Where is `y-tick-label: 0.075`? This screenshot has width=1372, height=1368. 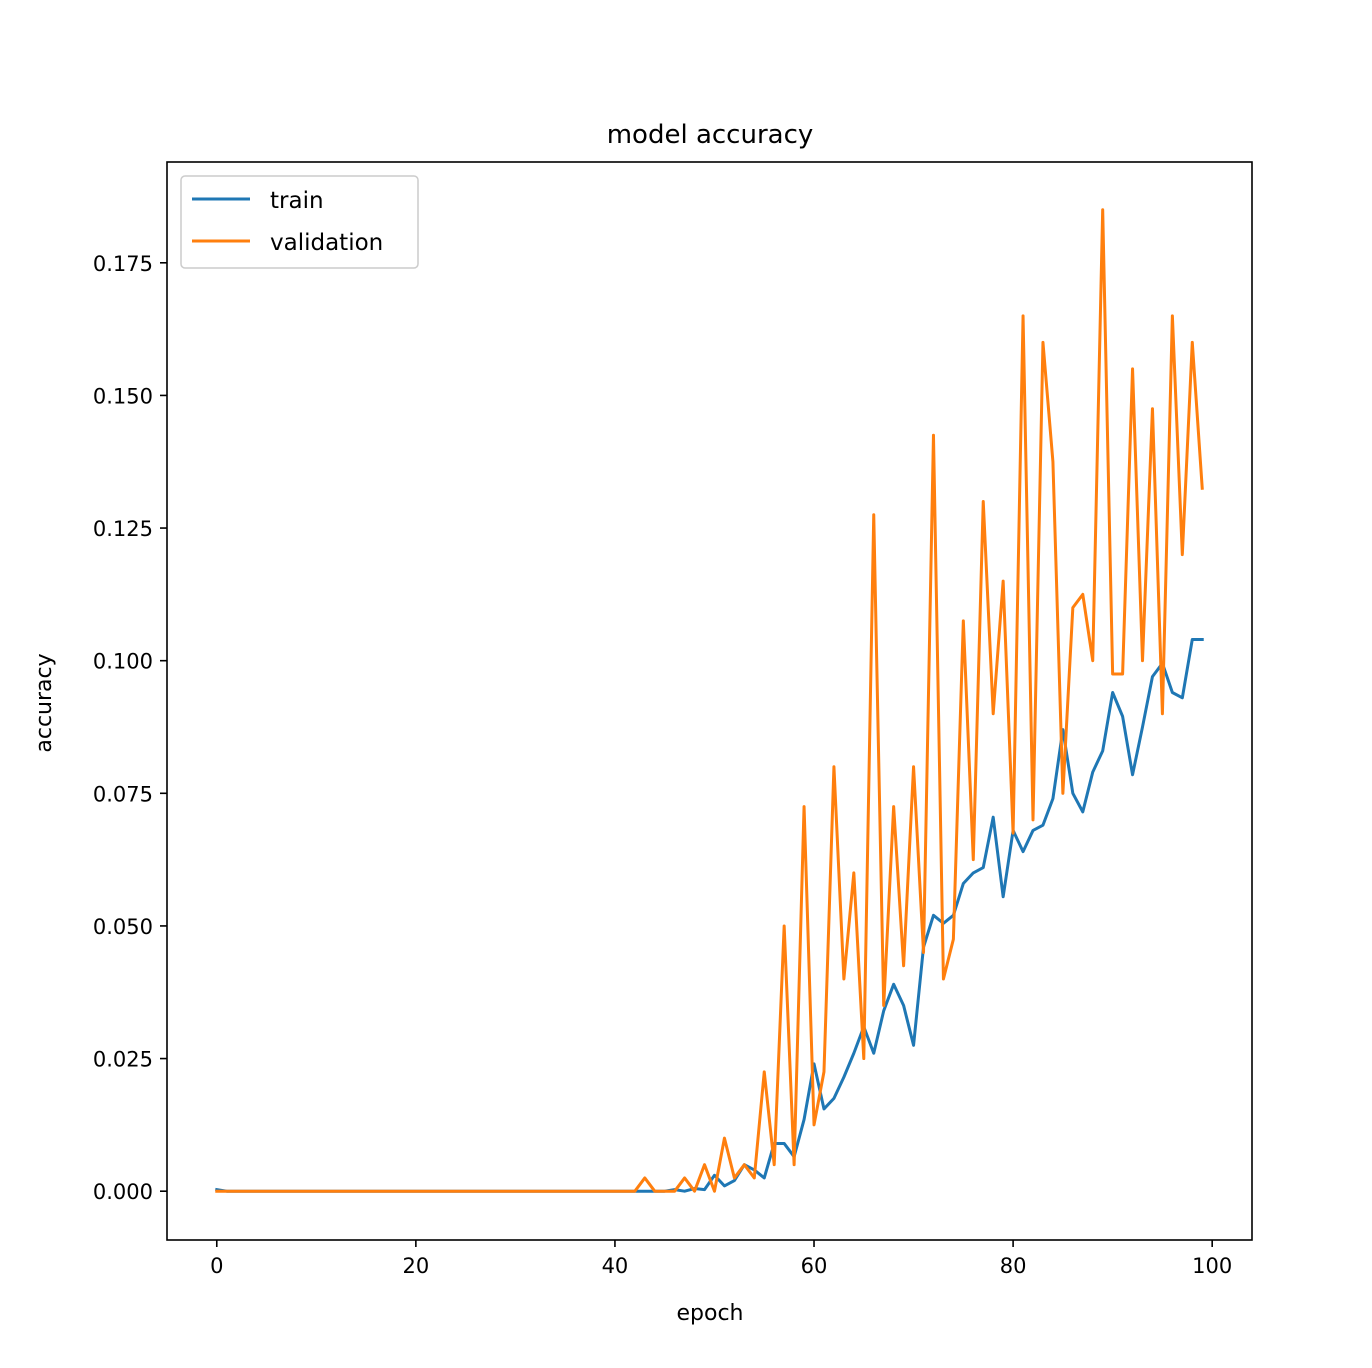
y-tick-label: 0.075 is located at coordinates (123, 794).